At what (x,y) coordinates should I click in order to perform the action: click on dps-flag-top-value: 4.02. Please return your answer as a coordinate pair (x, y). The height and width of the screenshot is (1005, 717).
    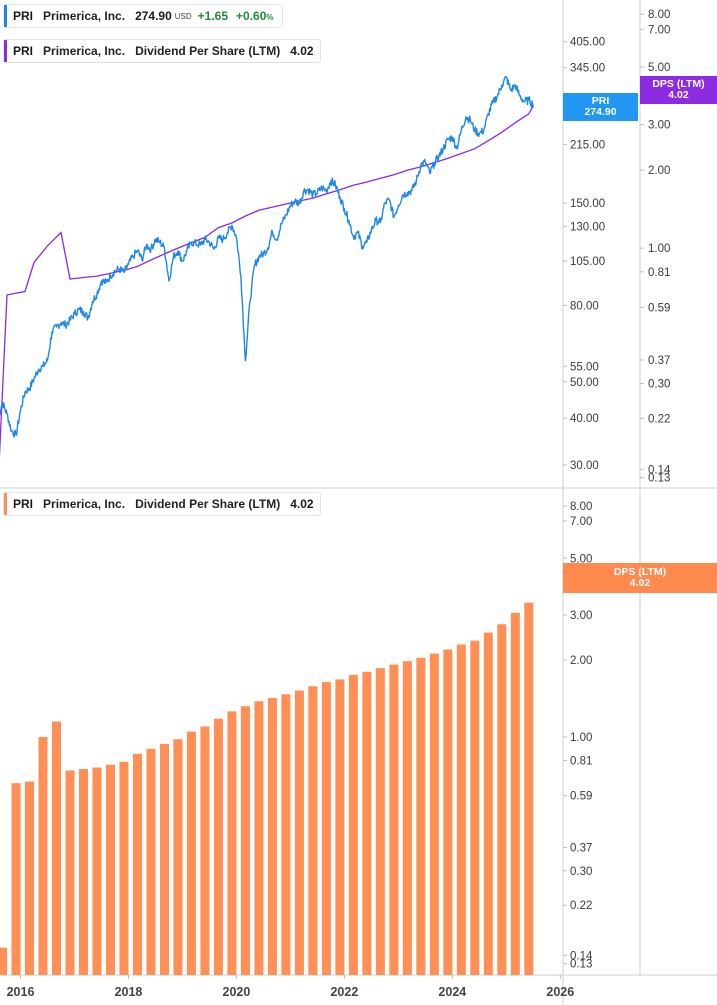
    Looking at the image, I should click on (678, 95).